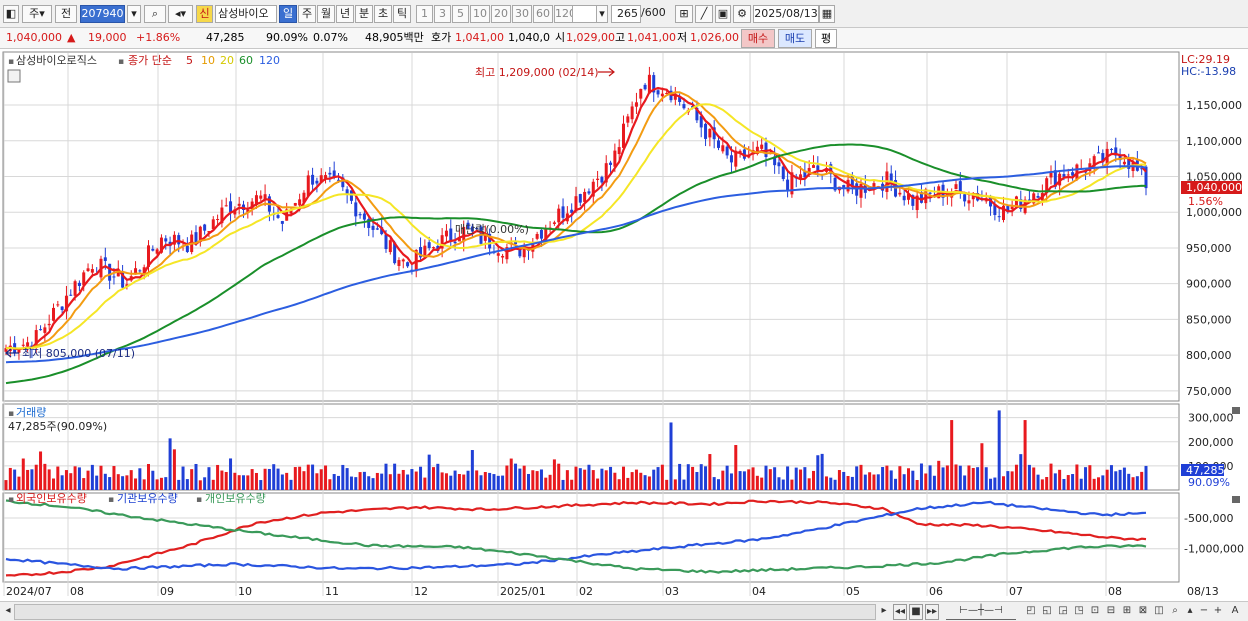 This screenshot has height=621, width=1248. I want to click on period-button-3: 년, so click(345, 14).